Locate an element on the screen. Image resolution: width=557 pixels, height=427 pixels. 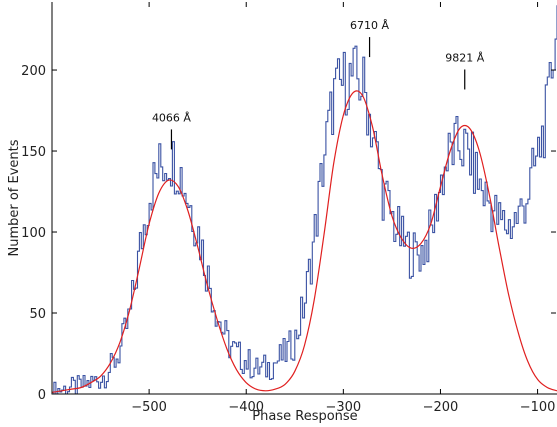
annotation-label: 4066 Å is located at coordinates (171, 117).